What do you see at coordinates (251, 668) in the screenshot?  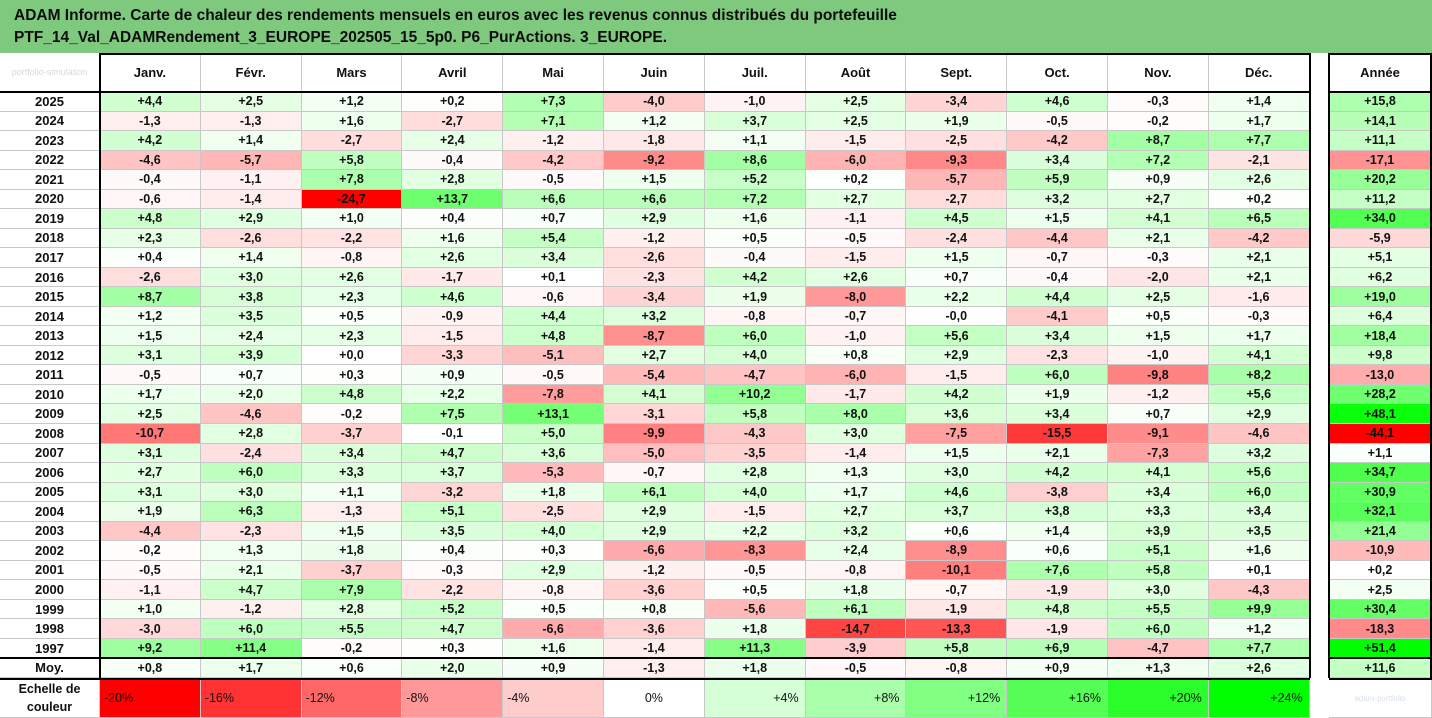 I see `average-cell: +1,7` at bounding box center [251, 668].